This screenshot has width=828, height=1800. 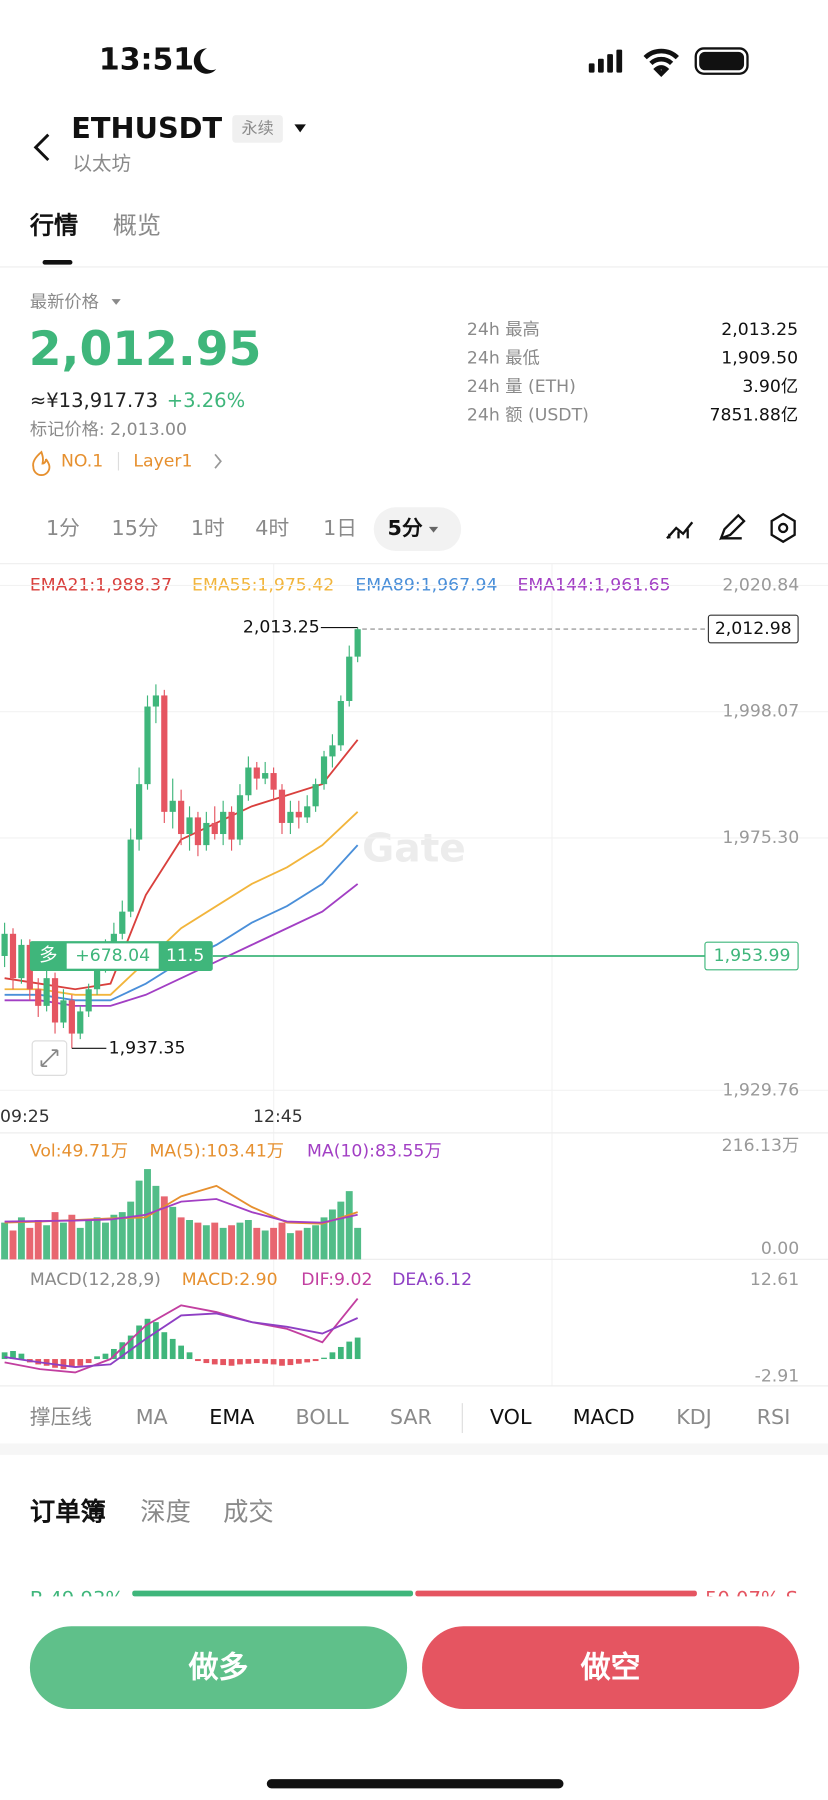 I want to click on position-pnl-box, so click(x=112, y=956).